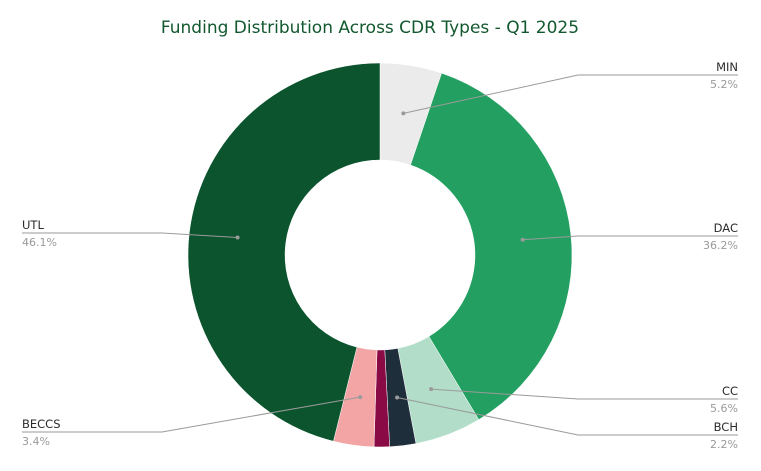 The image size is (761, 471). Describe the element at coordinates (191, 414) in the screenshot. I see `leader-line-beccs` at that location.